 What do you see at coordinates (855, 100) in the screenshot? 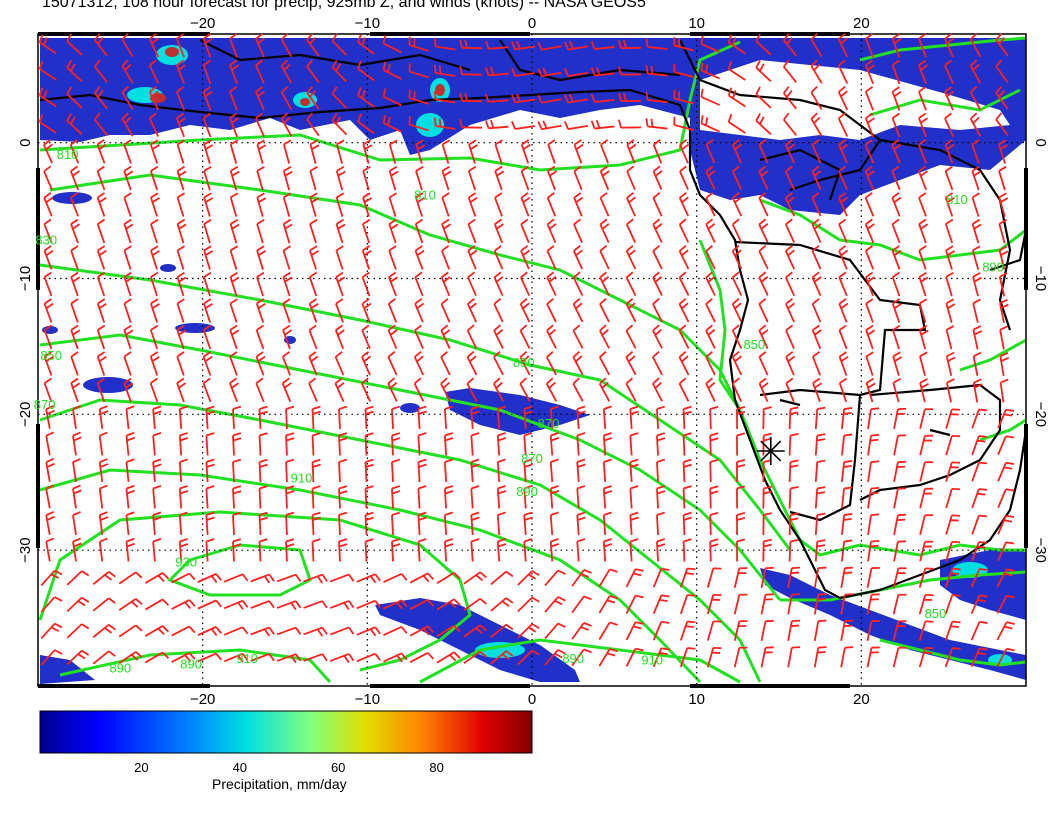
I see `precip-gap` at bounding box center [855, 100].